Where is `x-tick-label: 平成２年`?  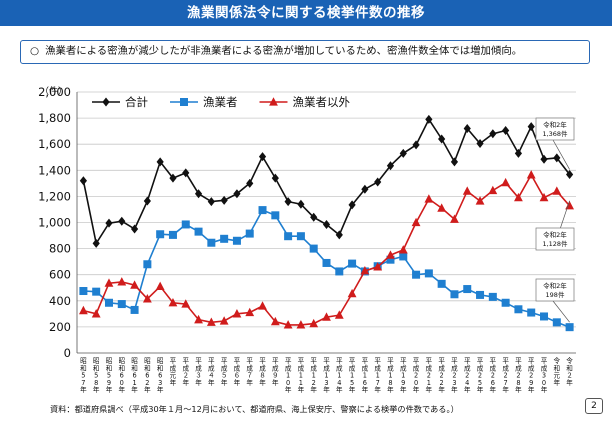 x-tick-label: 平成２年 is located at coordinates (185, 372).